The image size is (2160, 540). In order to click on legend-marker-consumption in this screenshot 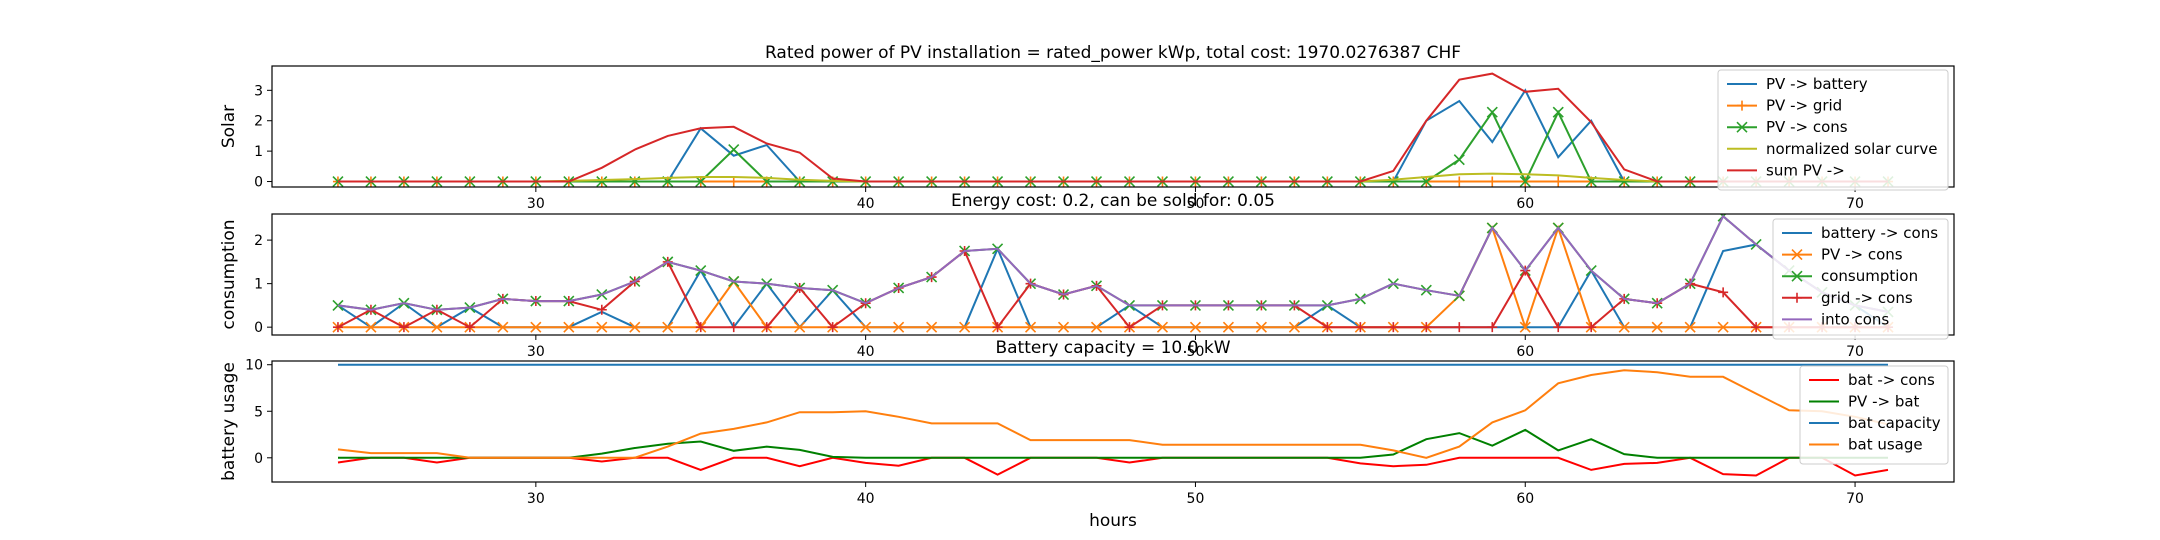, I will do `click(1797, 276)`.